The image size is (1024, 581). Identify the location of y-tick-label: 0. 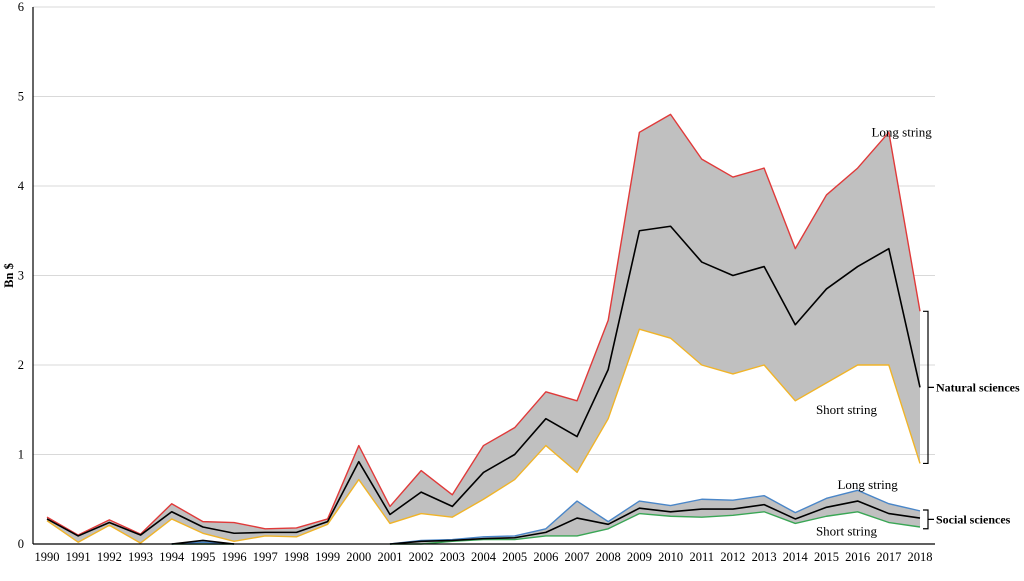
(21, 544).